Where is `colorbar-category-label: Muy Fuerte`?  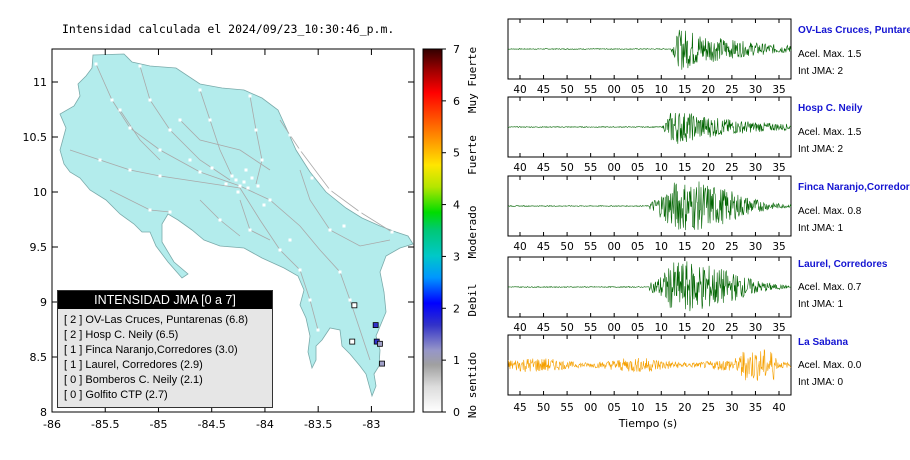 colorbar-category-label: Muy Fuerte is located at coordinates (472, 80).